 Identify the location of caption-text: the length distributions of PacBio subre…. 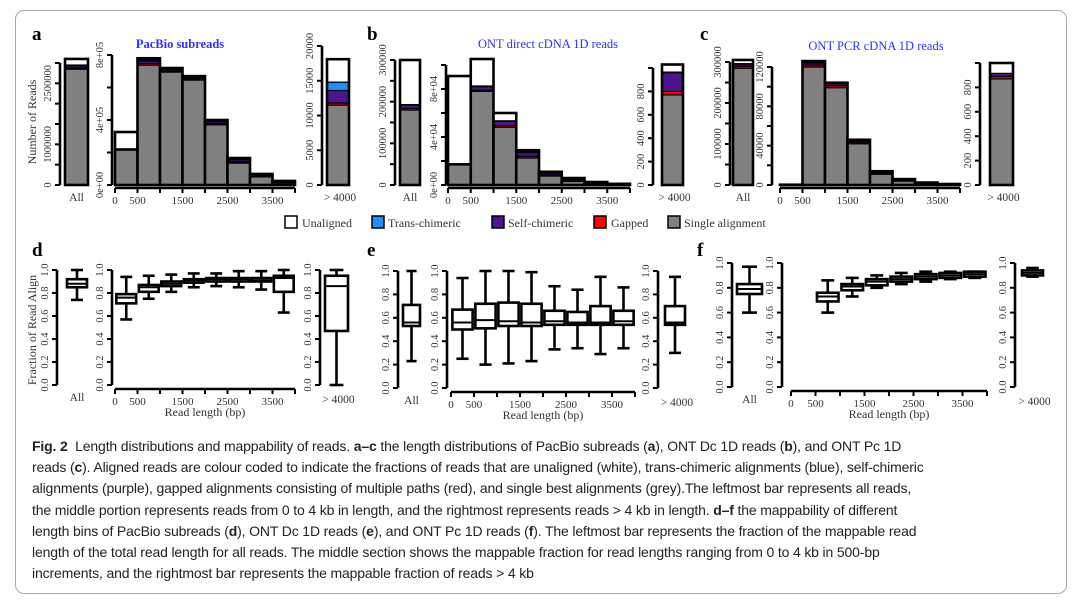
(512, 446).